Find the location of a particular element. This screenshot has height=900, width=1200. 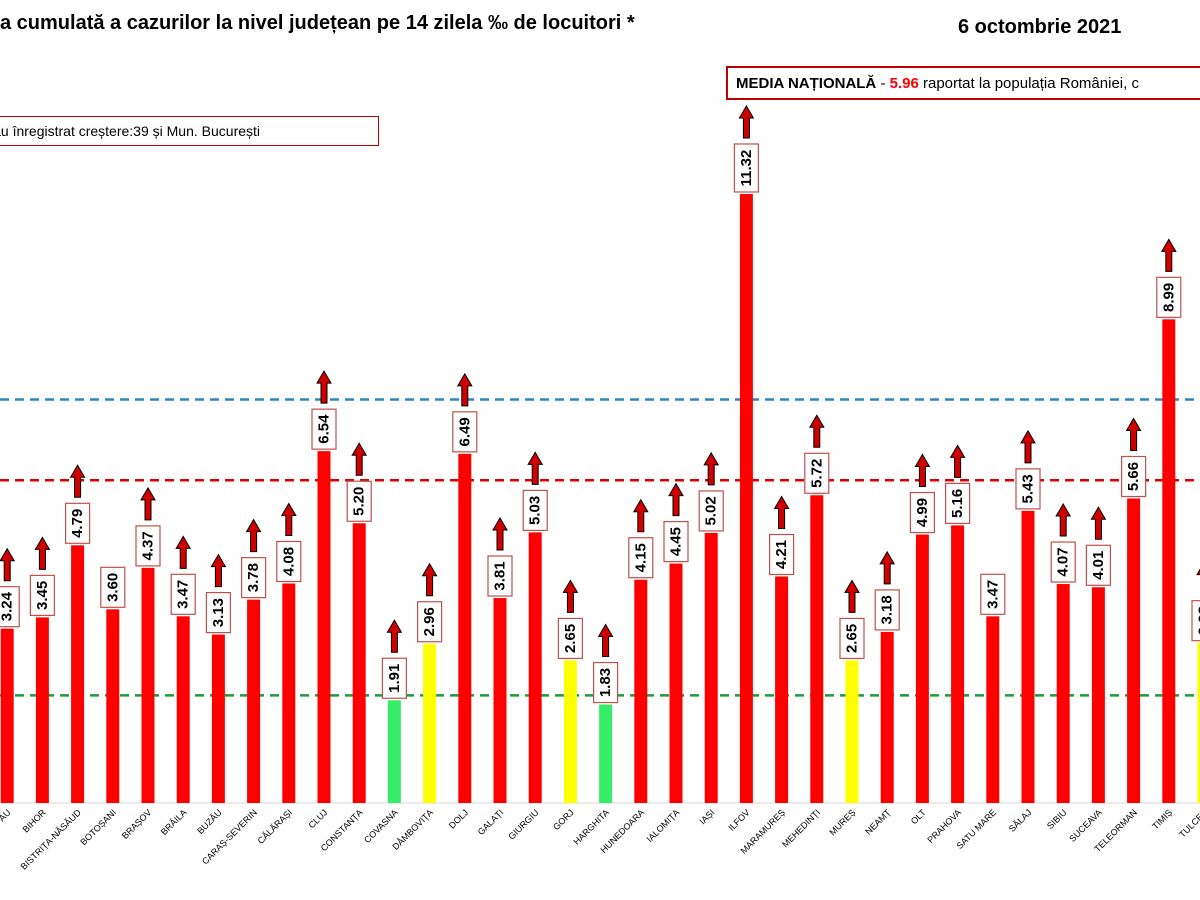

national-average-value: 5.96 is located at coordinates (904, 83).